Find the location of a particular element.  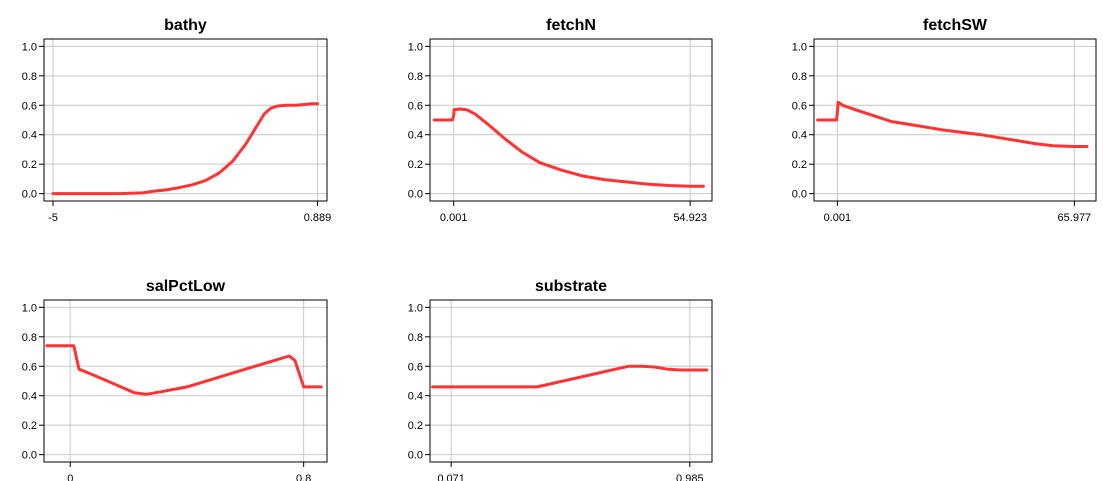

chart-title: salPctLow is located at coordinates (186, 286).